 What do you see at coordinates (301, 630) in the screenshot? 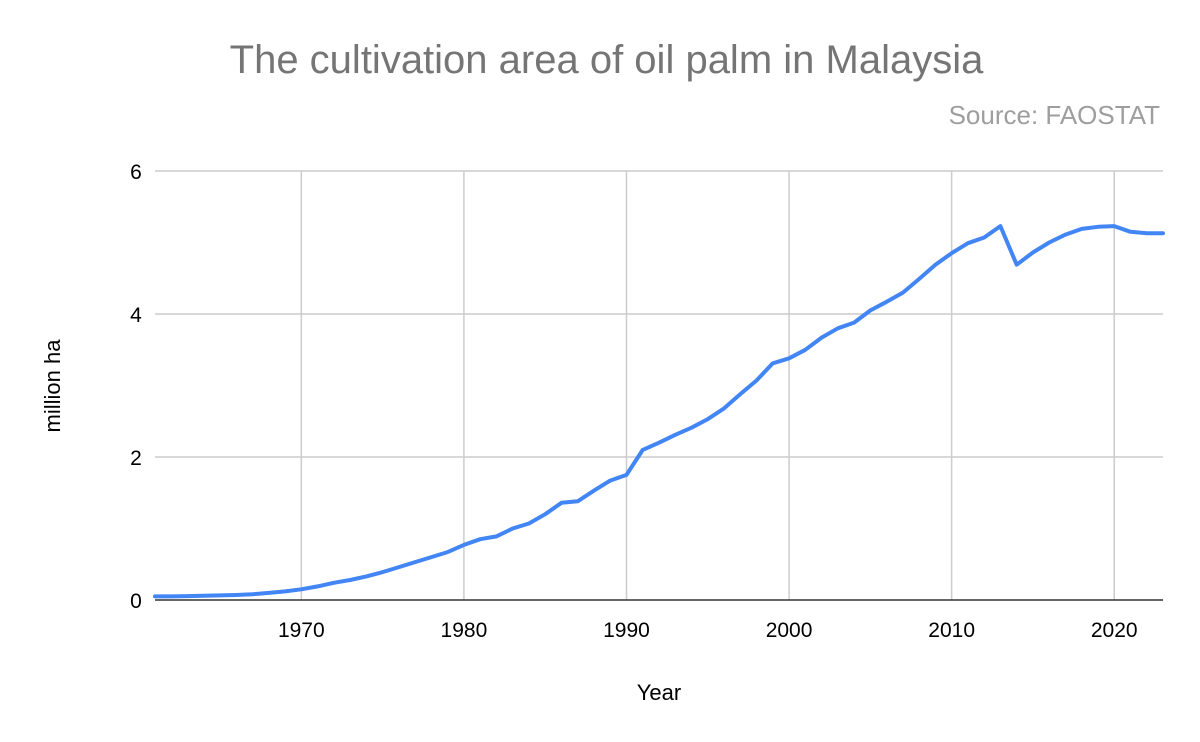
I see `x-tick-label: 1970` at bounding box center [301, 630].